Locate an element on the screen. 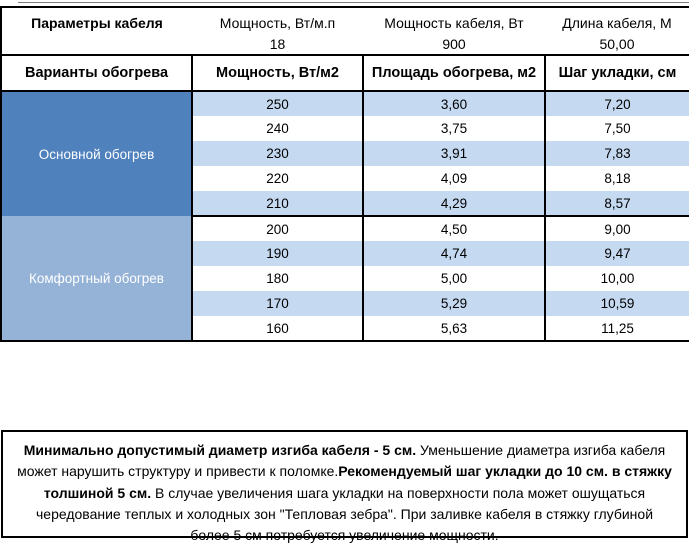 The image size is (689, 547). cell-spacing: 7,20 is located at coordinates (616, 103).